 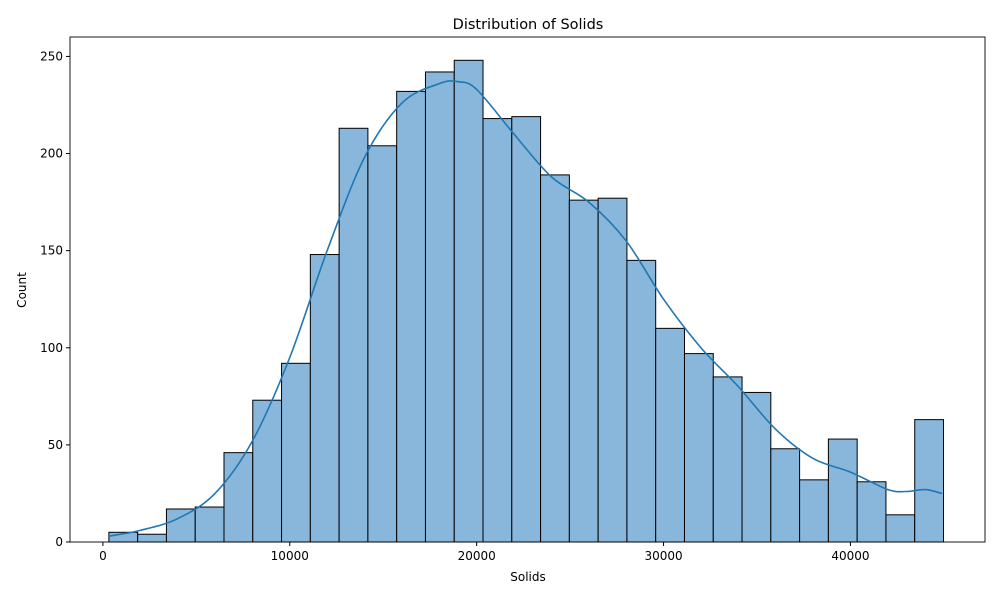 What do you see at coordinates (55, 299) in the screenshot?
I see `y-axis: 0 50 100 150 200 250` at bounding box center [55, 299].